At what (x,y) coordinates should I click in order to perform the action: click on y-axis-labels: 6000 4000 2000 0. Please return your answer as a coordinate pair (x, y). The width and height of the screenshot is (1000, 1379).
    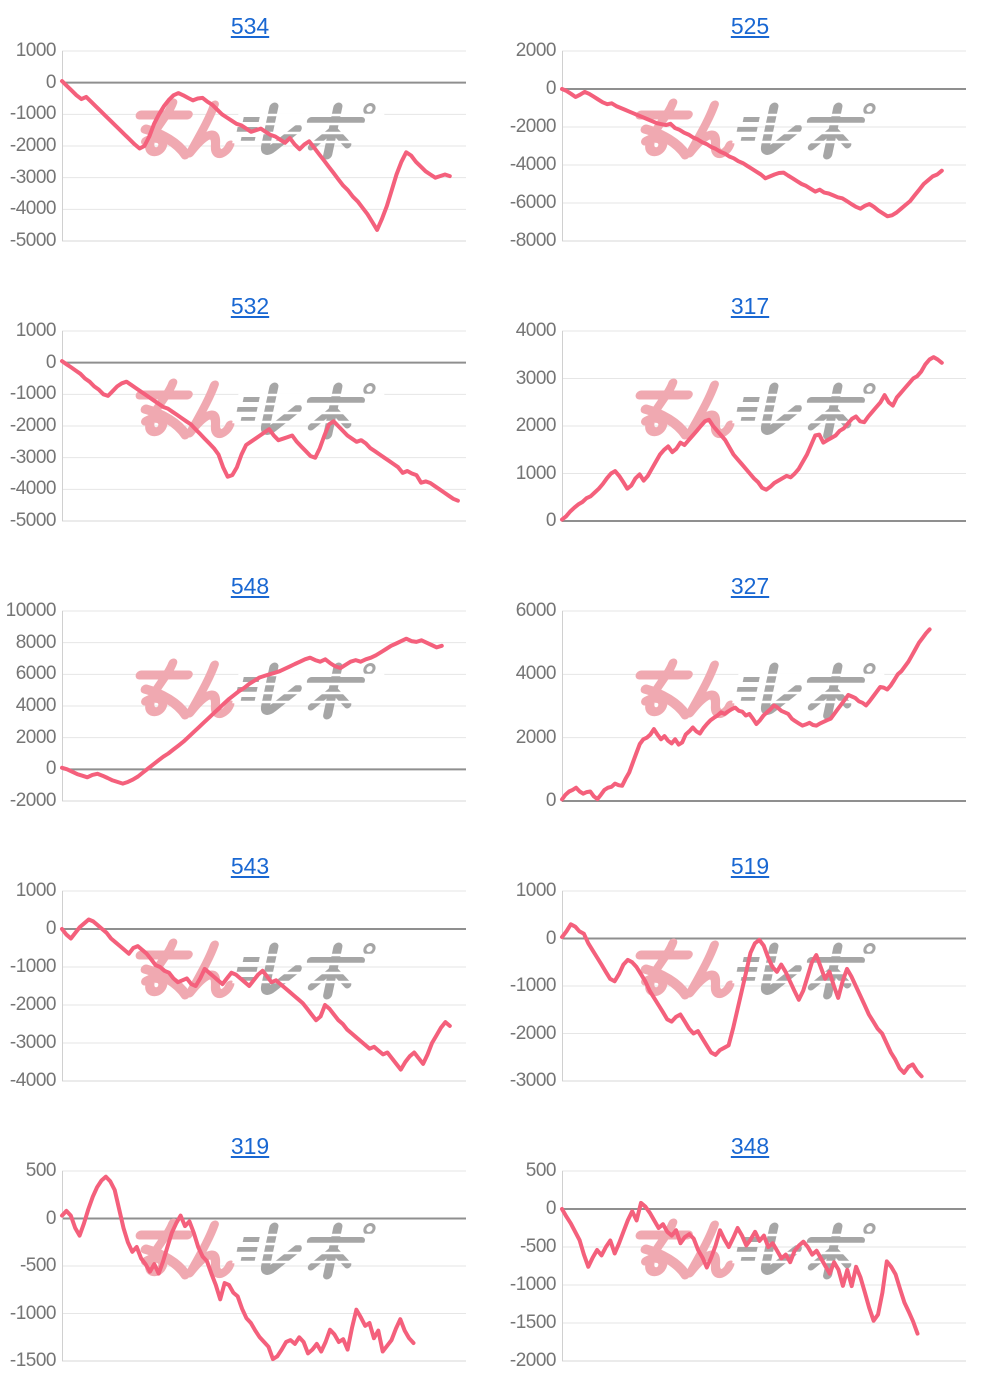
    Looking at the image, I should click on (531, 705).